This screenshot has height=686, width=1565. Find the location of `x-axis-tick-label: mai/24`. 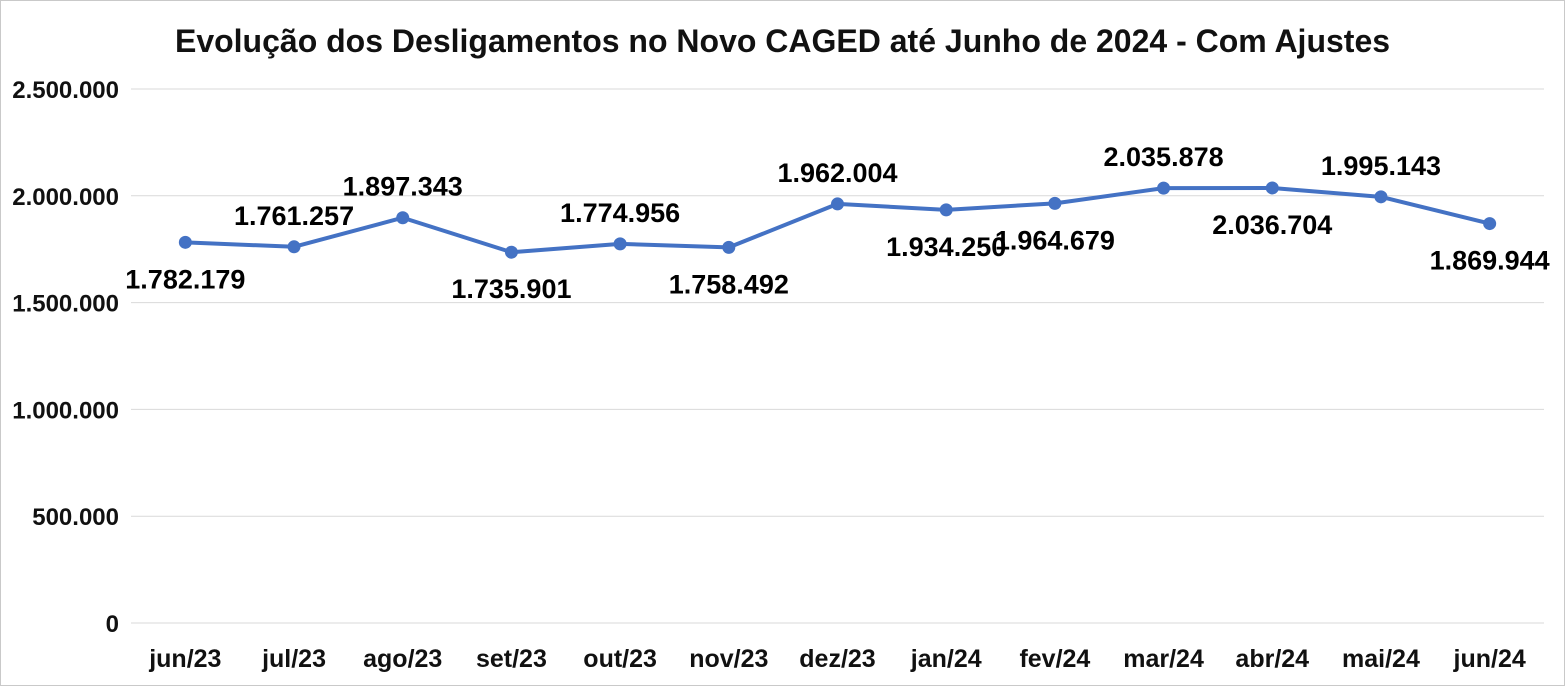

x-axis-tick-label: mai/24 is located at coordinates (1381, 659).